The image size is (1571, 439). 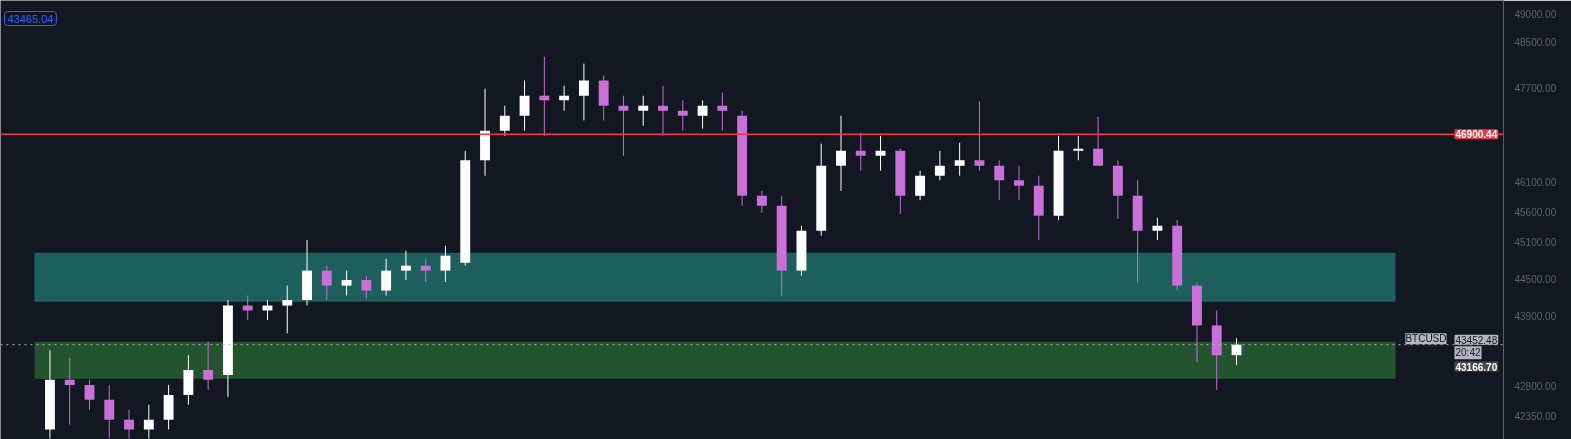 What do you see at coordinates (1535, 182) in the screenshot?
I see `y-tick-label: 46100.00` at bounding box center [1535, 182].